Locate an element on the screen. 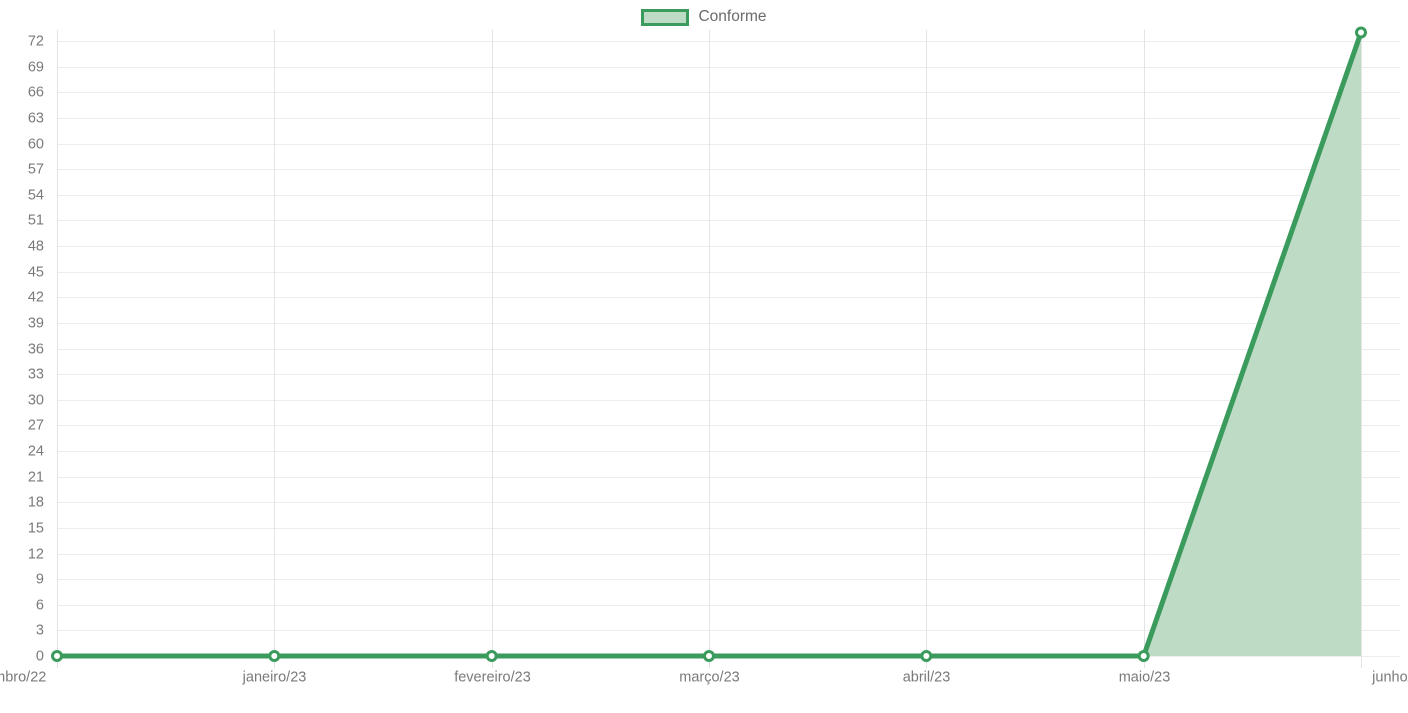  x-axis-tick-label: março/23 is located at coordinates (709, 678).